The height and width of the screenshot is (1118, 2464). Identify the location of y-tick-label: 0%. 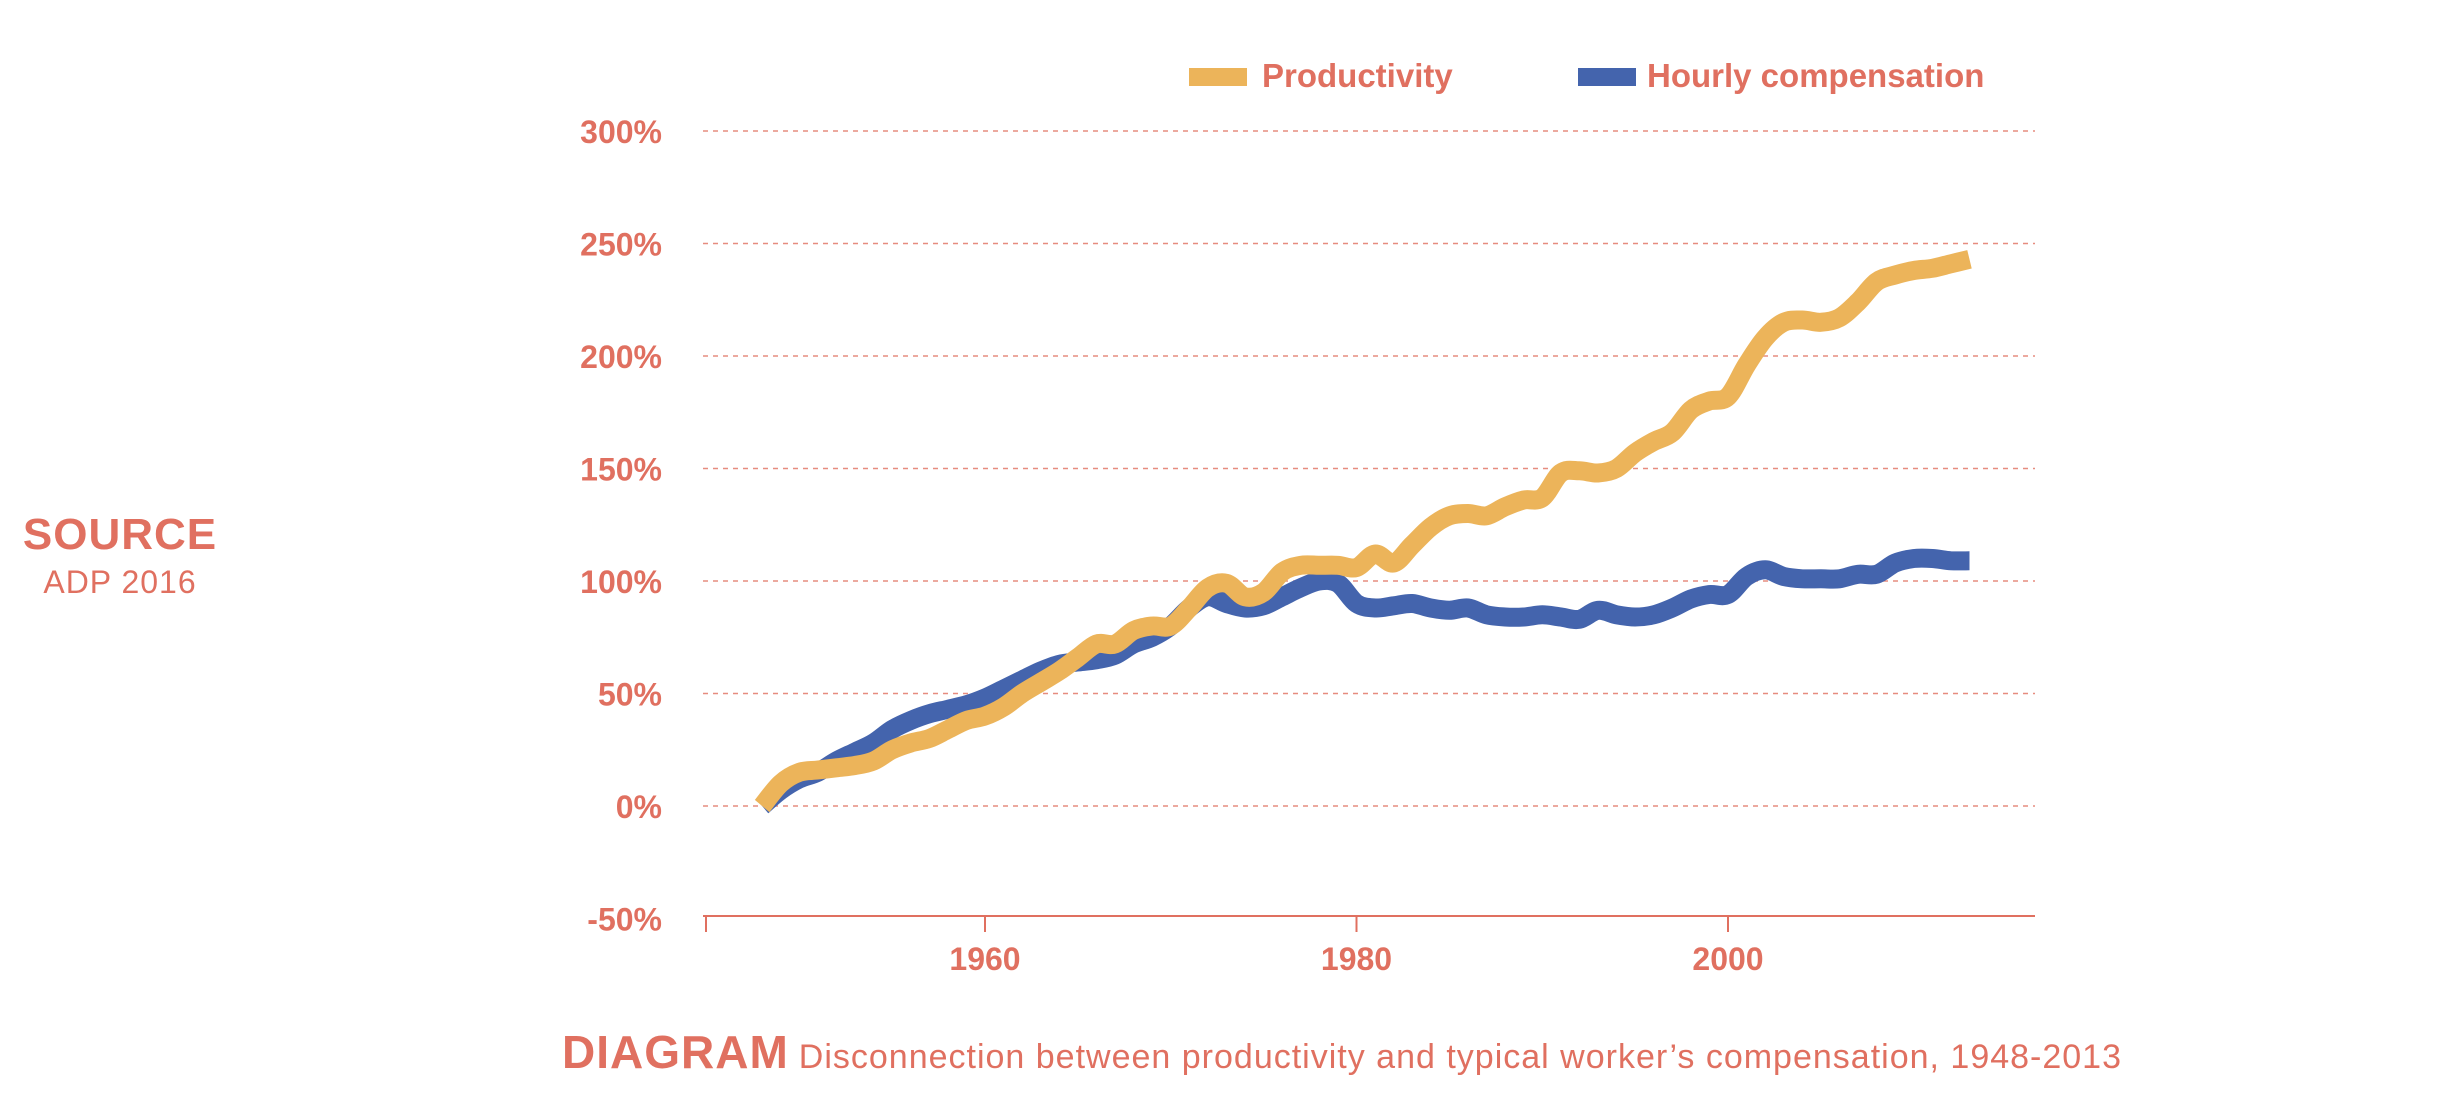
(639, 807).